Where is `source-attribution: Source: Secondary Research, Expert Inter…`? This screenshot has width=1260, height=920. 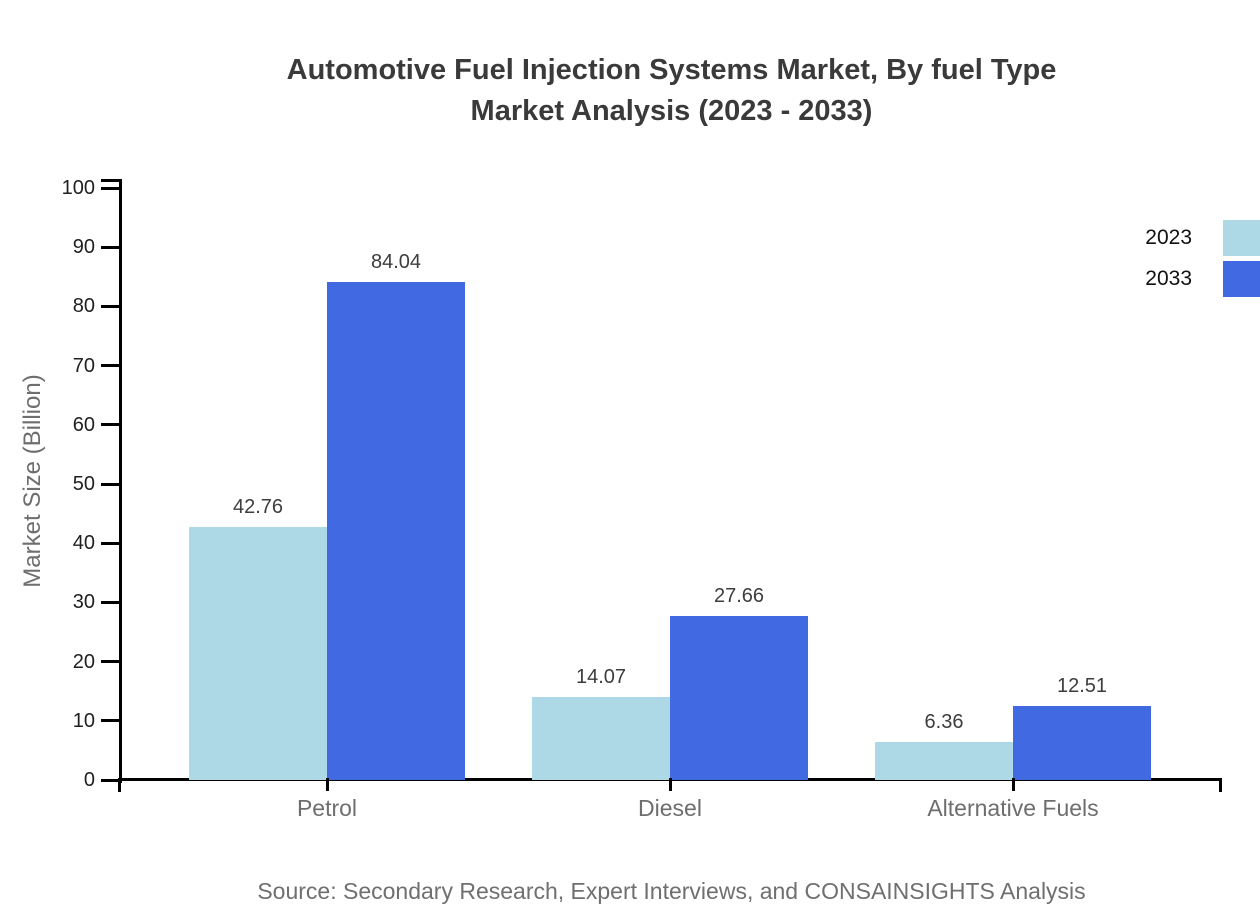 source-attribution: Source: Secondary Research, Expert Inter… is located at coordinates (671, 891).